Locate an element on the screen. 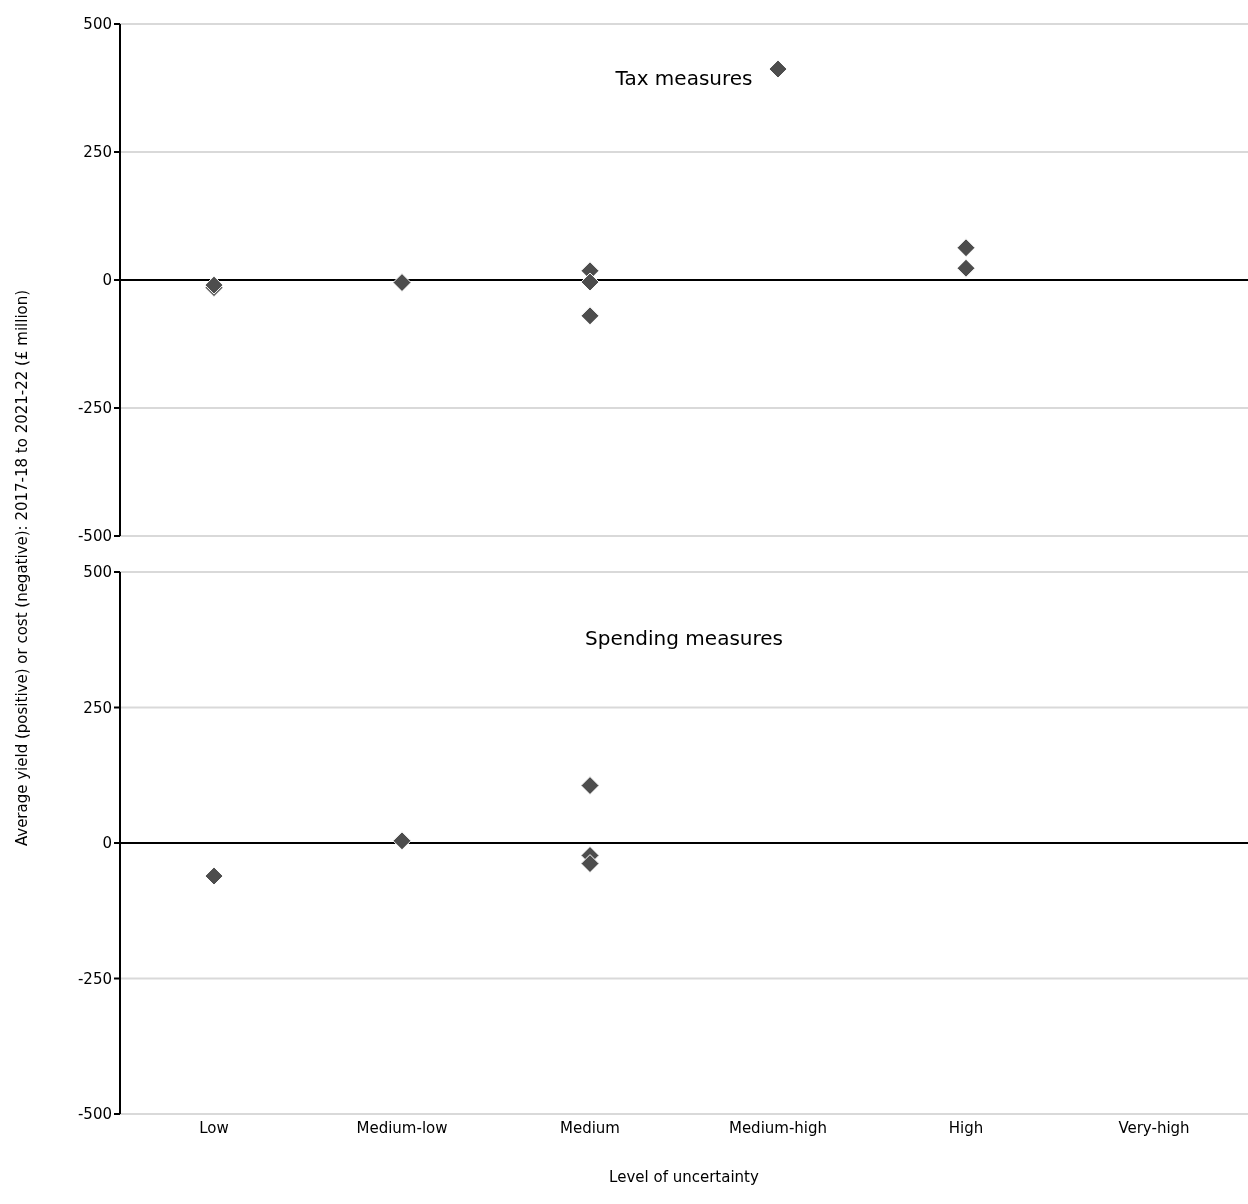 This screenshot has width=1248, height=1204. x-axis-title: Level of uncertainty is located at coordinates (684, 1177).